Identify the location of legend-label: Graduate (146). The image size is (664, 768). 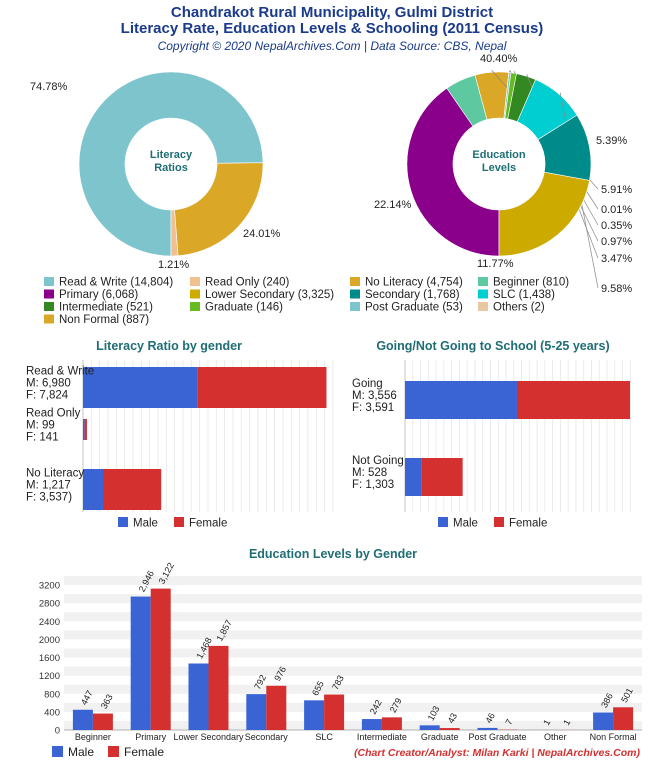
(244, 308).